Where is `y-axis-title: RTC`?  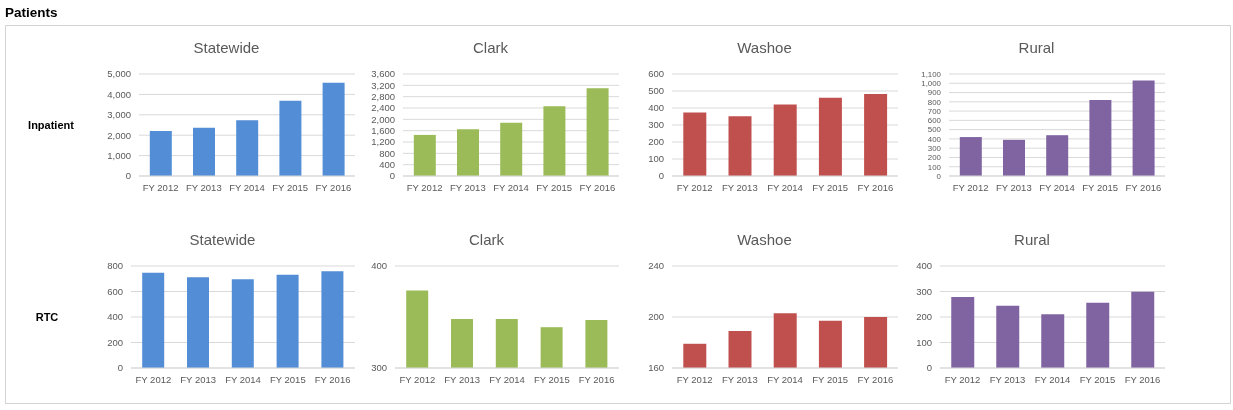 y-axis-title: RTC is located at coordinates (47, 317).